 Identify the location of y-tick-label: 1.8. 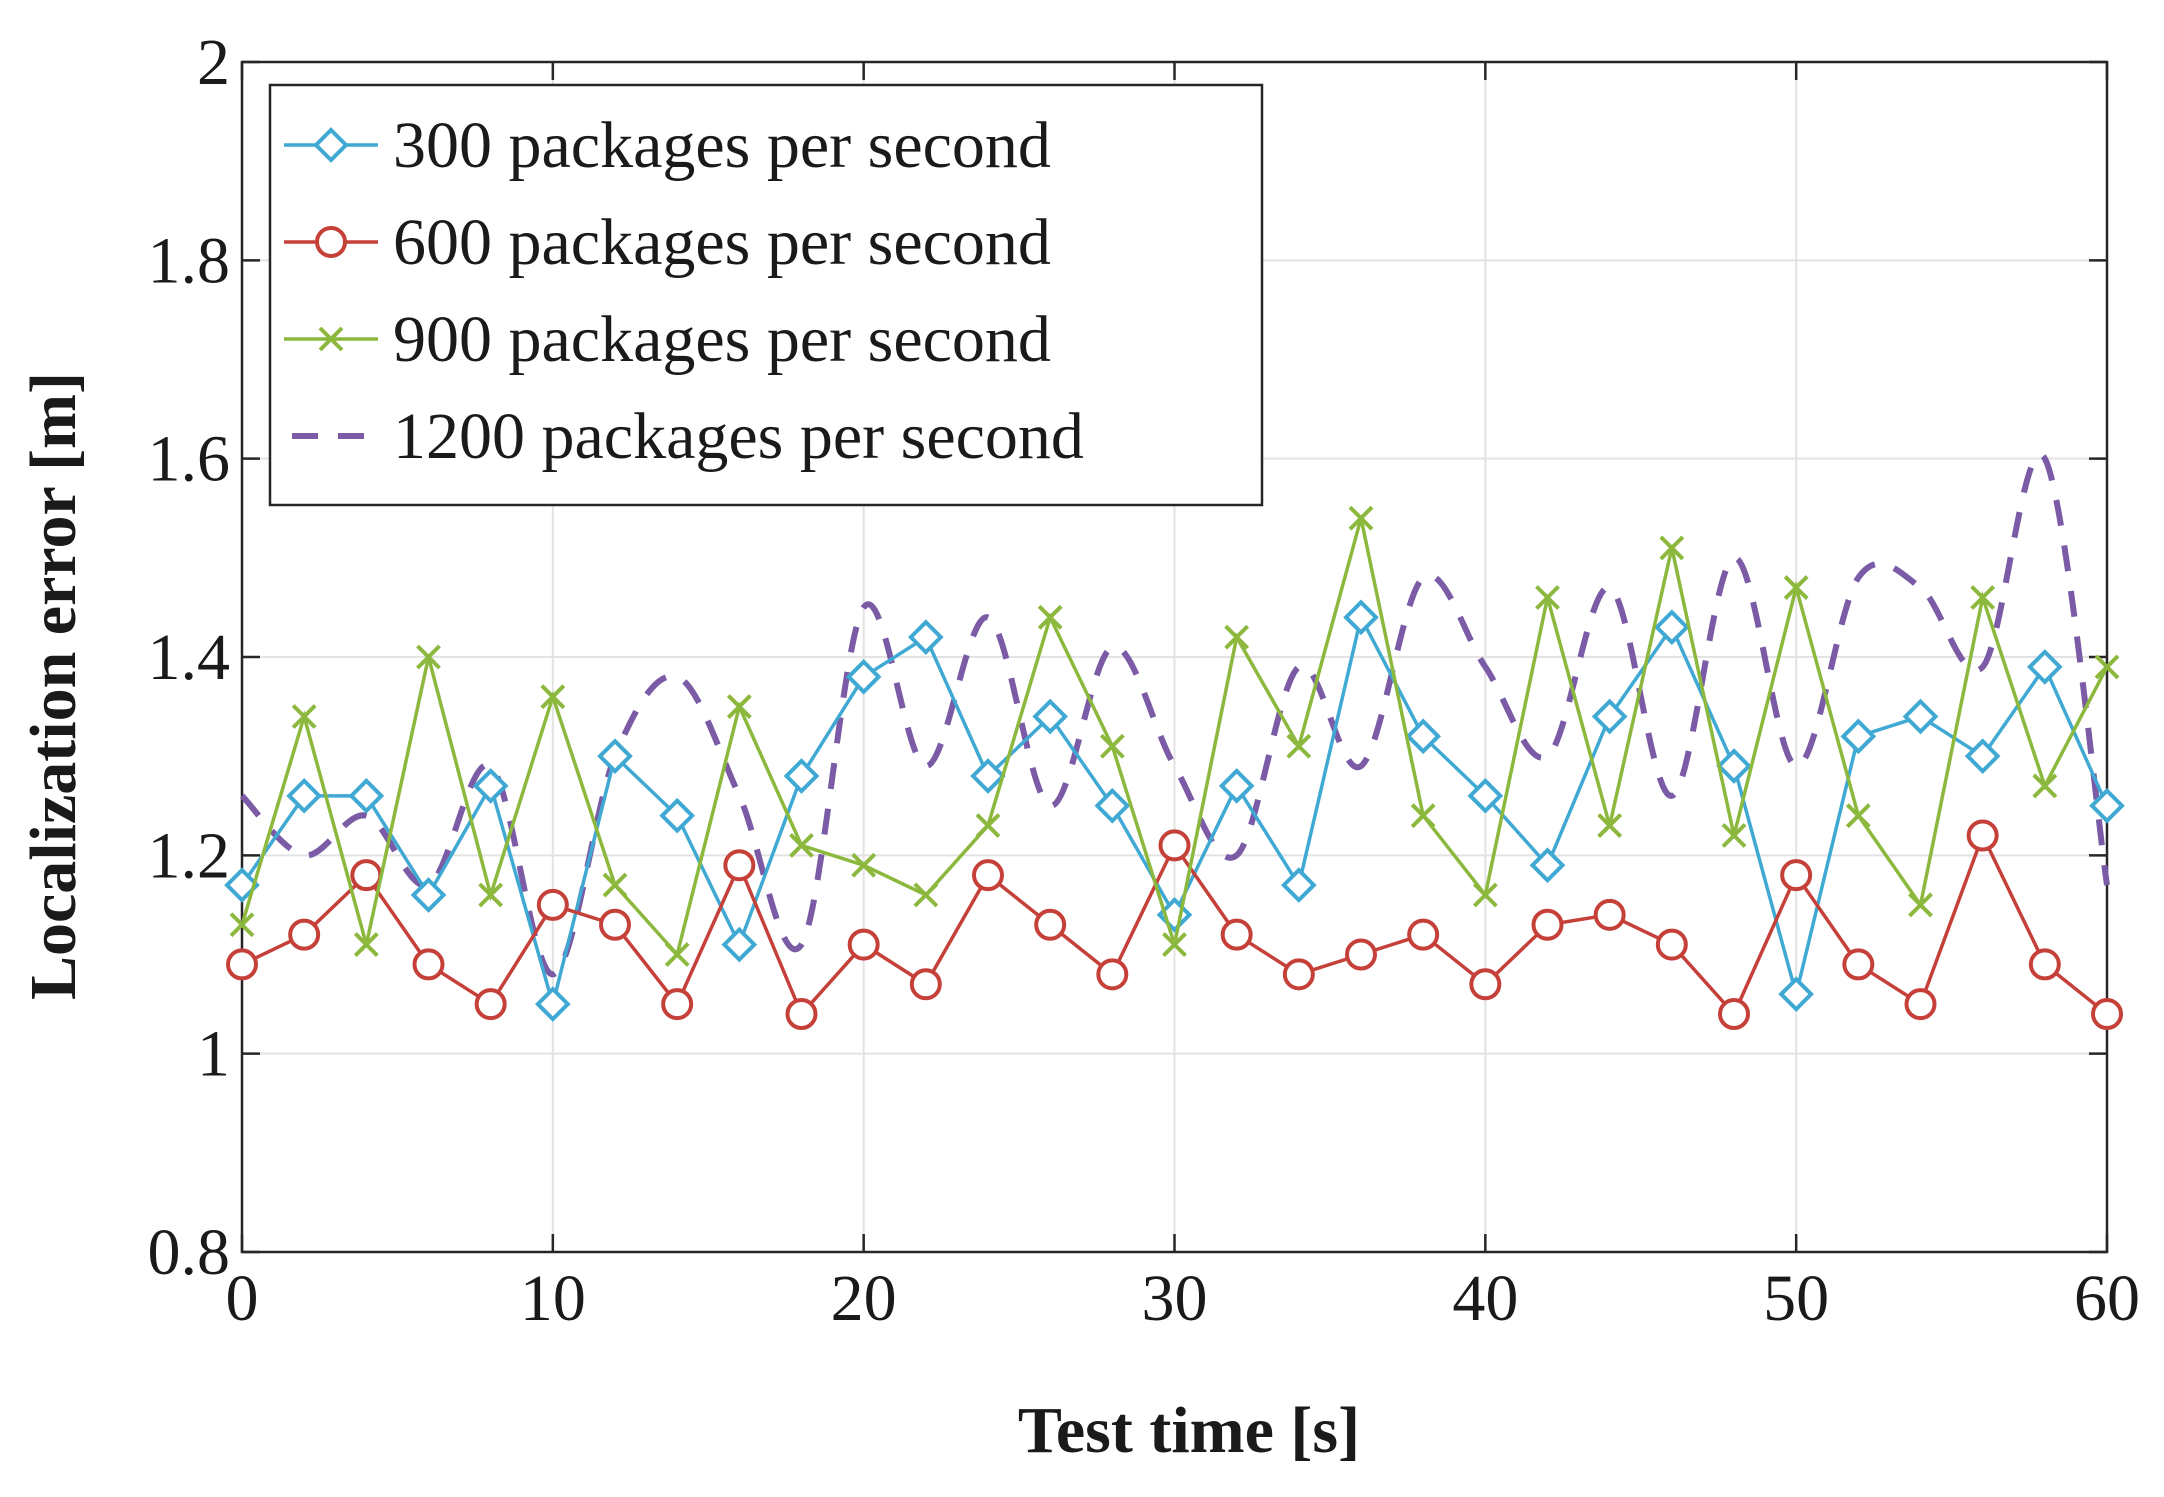
(189, 260).